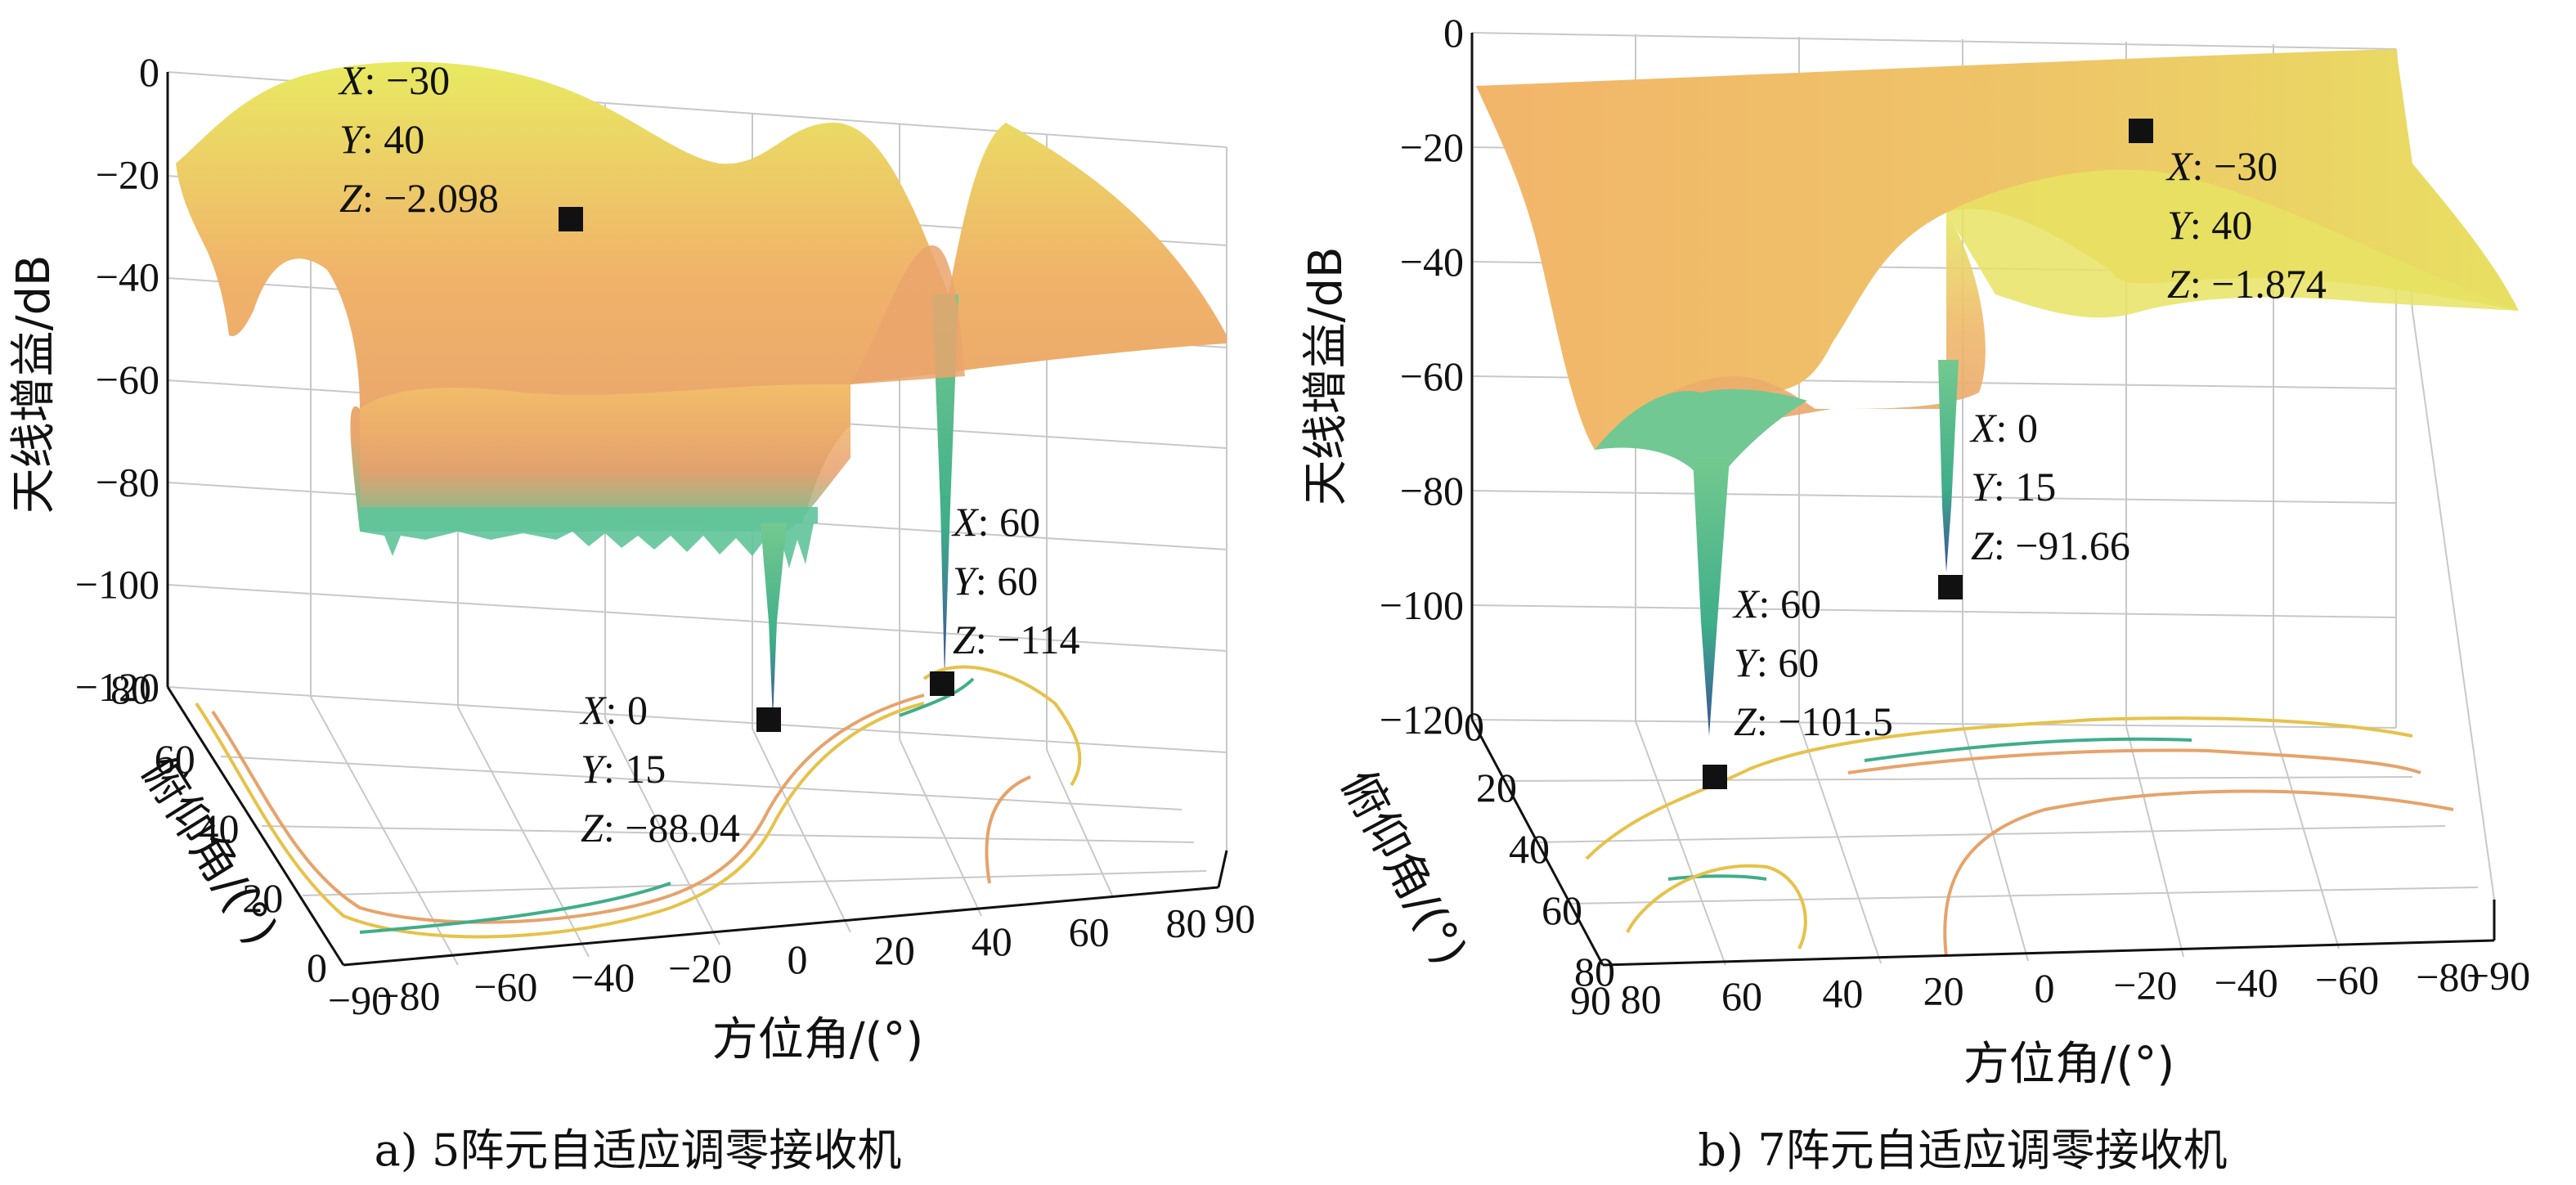  I want to click on datatip-line: Z: −91.66, so click(2051, 545).